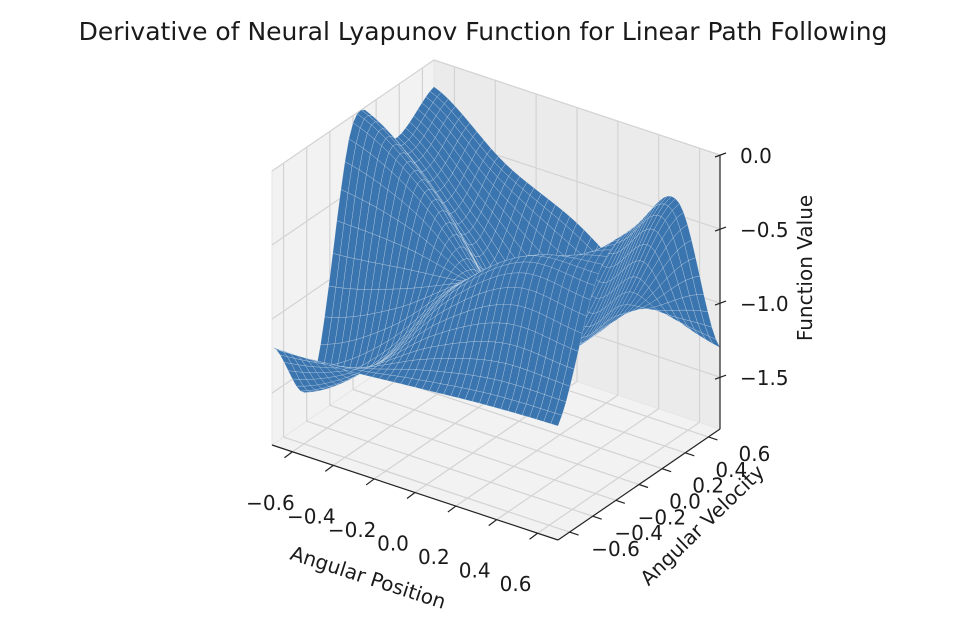  Describe the element at coordinates (353, 115) in the screenshot. I see `wall-gridline-z` at that location.